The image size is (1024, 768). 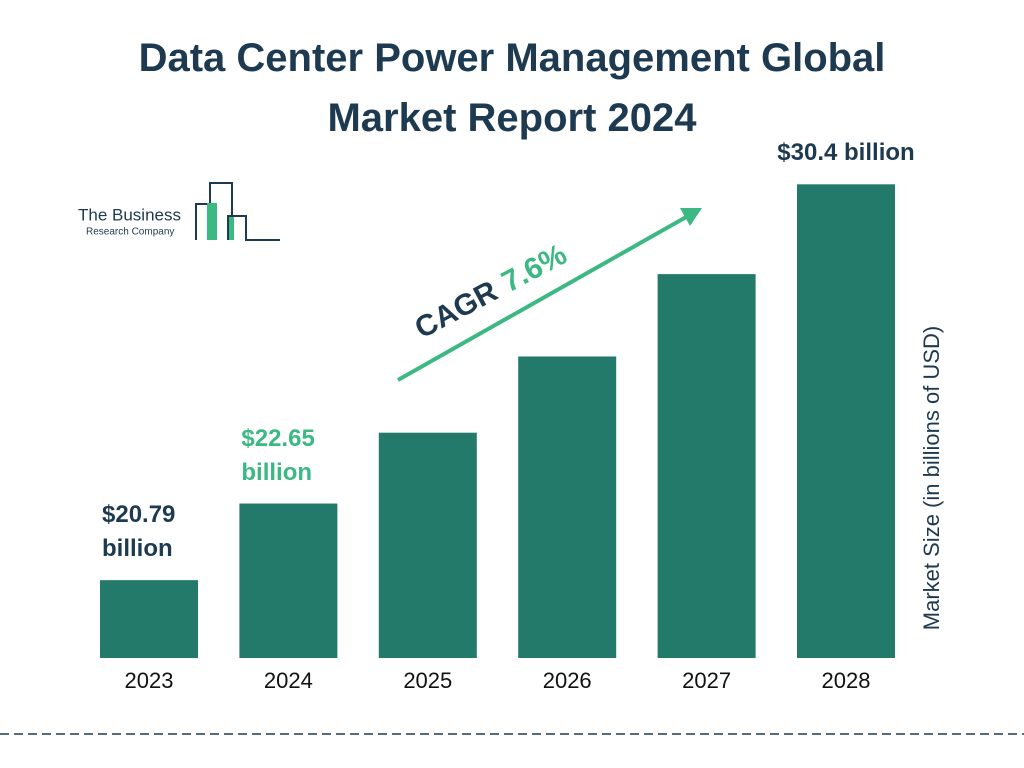 I want to click on cagr-arrow, so click(x=543, y=298).